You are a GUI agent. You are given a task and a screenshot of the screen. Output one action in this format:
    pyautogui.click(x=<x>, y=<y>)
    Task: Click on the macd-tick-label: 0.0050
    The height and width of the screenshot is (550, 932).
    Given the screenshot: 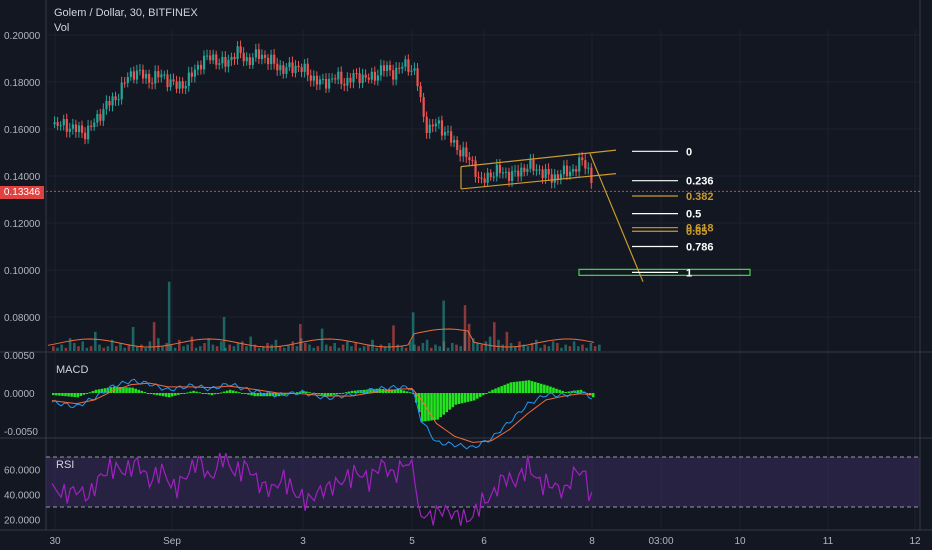 What is the action you would take?
    pyautogui.click(x=19, y=356)
    